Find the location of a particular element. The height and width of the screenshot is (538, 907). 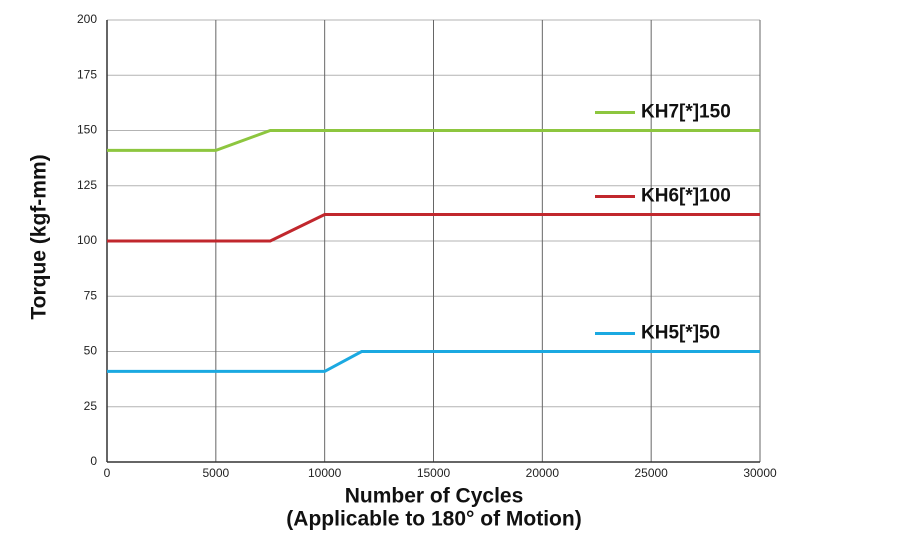

y-tick-label: 200 is located at coordinates (87, 19).